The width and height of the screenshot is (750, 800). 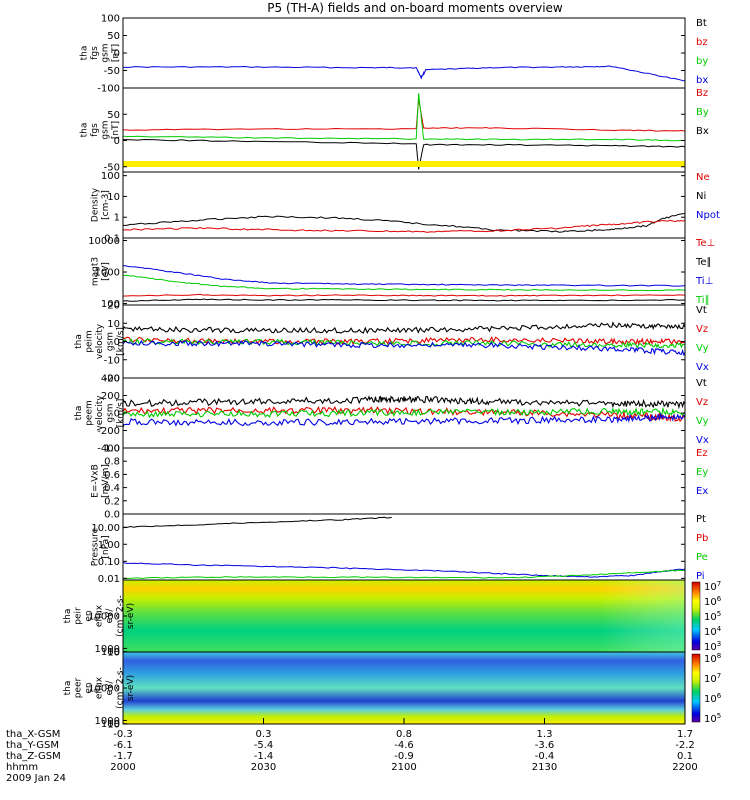 What do you see at coordinates (702, 93) in the screenshot?
I see `legend-0: Bz` at bounding box center [702, 93].